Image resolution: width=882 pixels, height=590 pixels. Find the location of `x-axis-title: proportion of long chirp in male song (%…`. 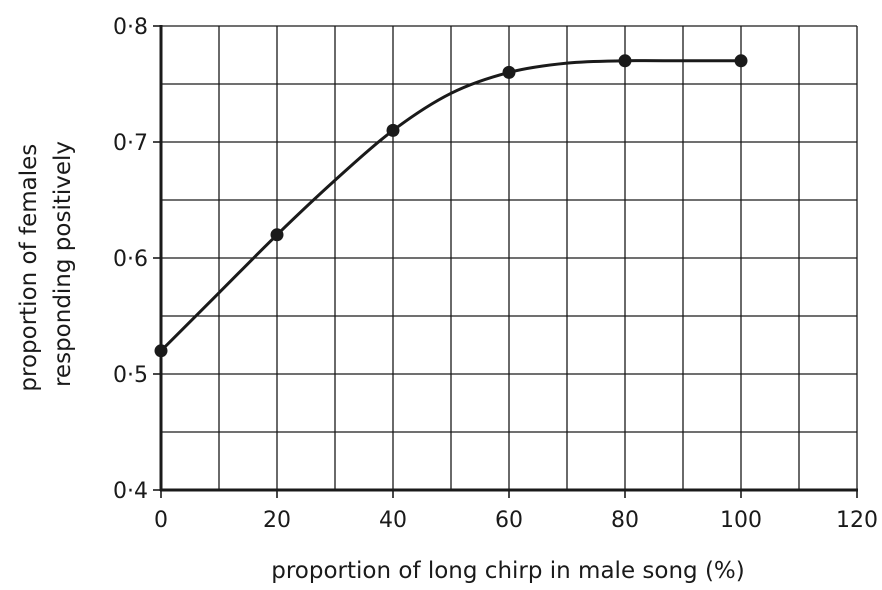

x-axis-title: proportion of long chirp in male song (%… is located at coordinates (508, 571).